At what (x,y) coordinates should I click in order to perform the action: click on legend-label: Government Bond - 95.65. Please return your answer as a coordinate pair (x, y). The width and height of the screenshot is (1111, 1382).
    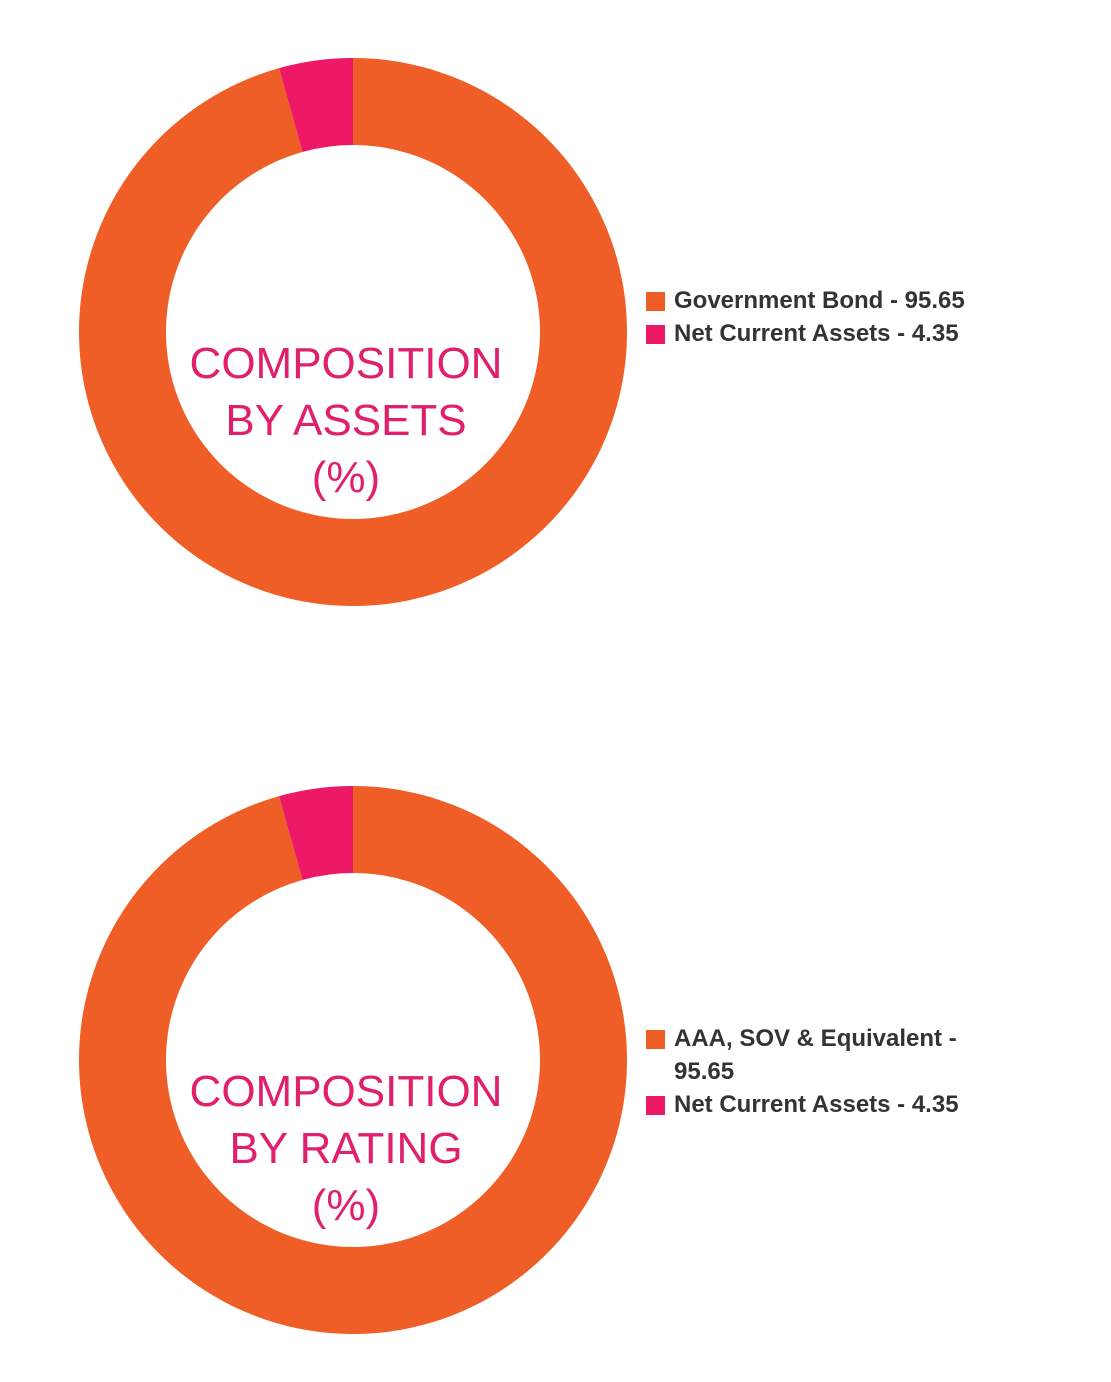
    Looking at the image, I should click on (819, 300).